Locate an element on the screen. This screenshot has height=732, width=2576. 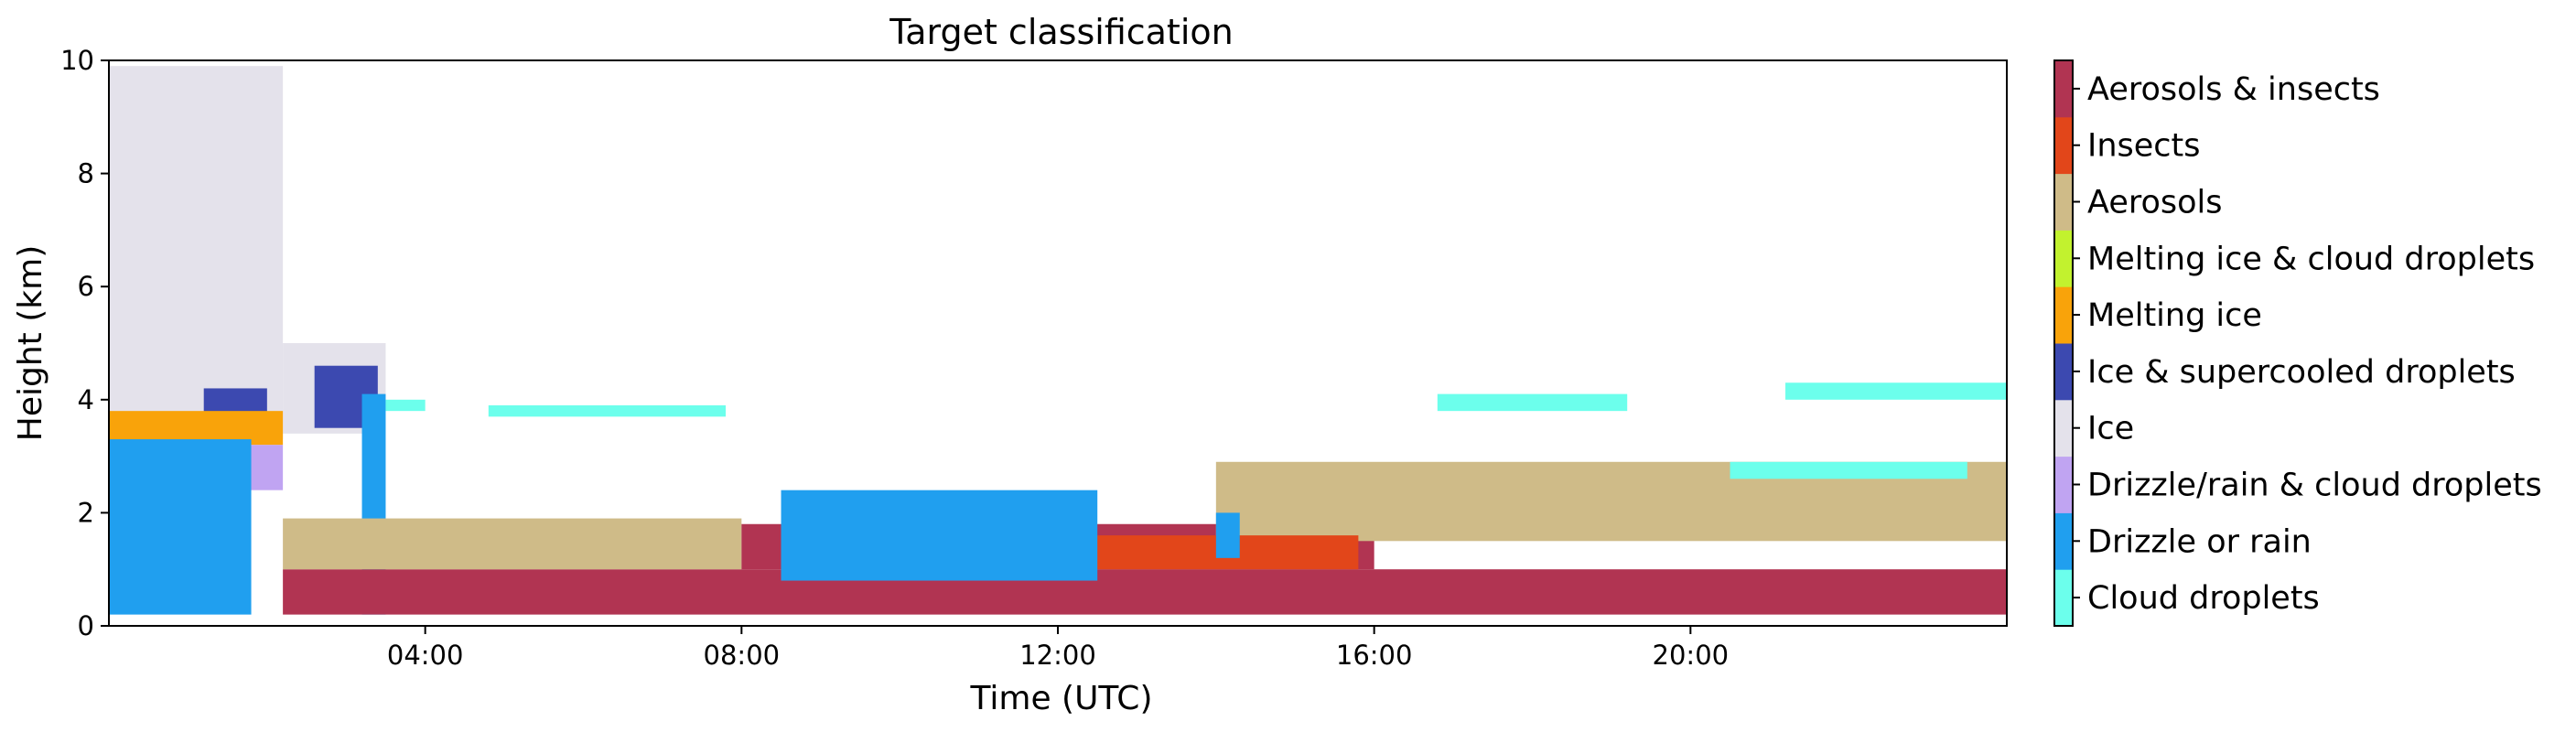
y-tick-label: 4 is located at coordinates (86, 400).